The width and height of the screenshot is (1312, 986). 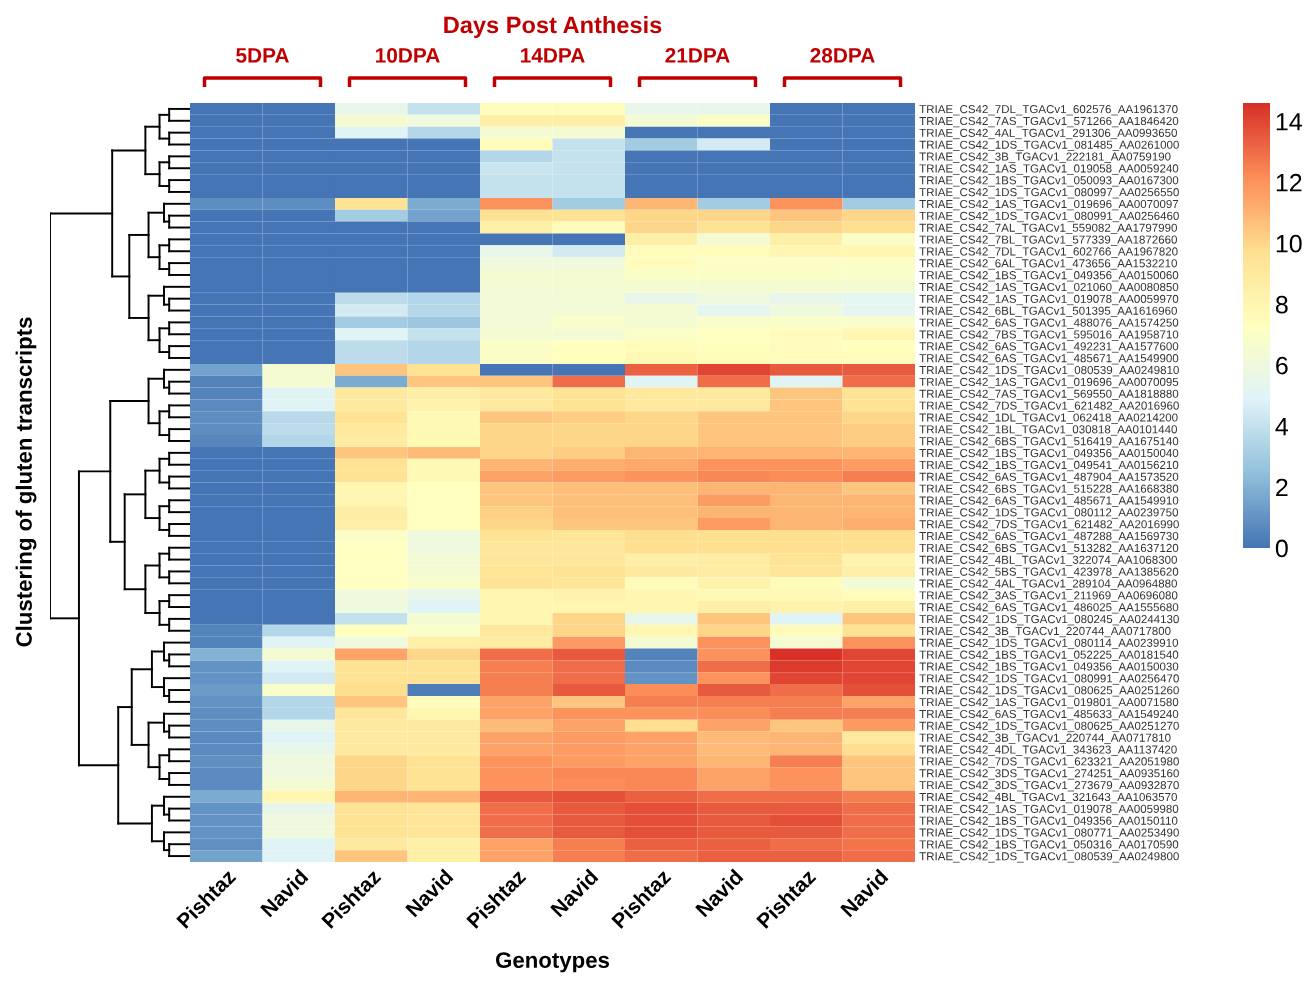 I want to click on chart-title: Days Post Anthesis, so click(x=553, y=27).